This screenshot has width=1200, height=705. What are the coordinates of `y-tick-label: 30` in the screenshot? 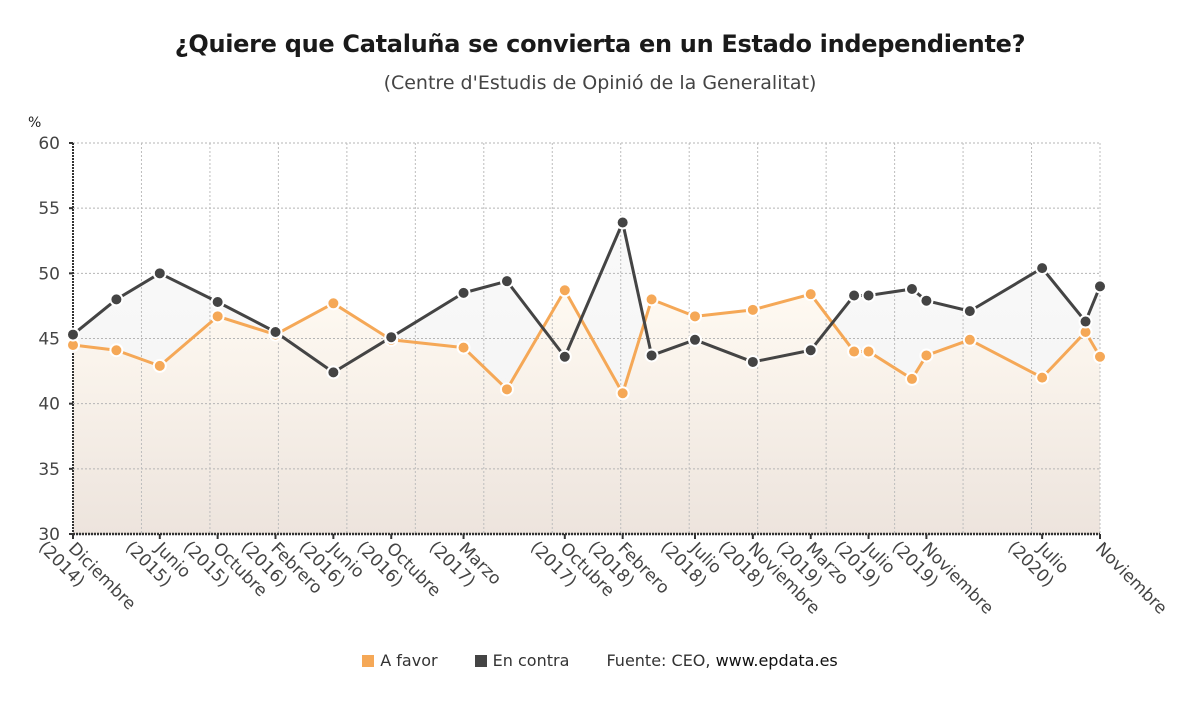 It's located at (49, 535).